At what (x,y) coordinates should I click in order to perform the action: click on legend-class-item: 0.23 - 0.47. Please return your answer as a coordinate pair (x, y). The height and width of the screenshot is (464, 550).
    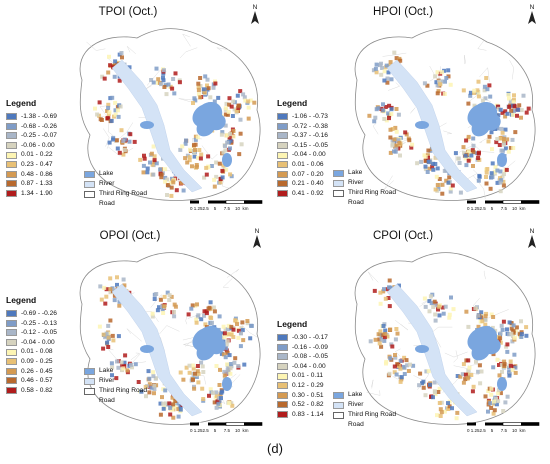
    Looking at the image, I should click on (31, 165).